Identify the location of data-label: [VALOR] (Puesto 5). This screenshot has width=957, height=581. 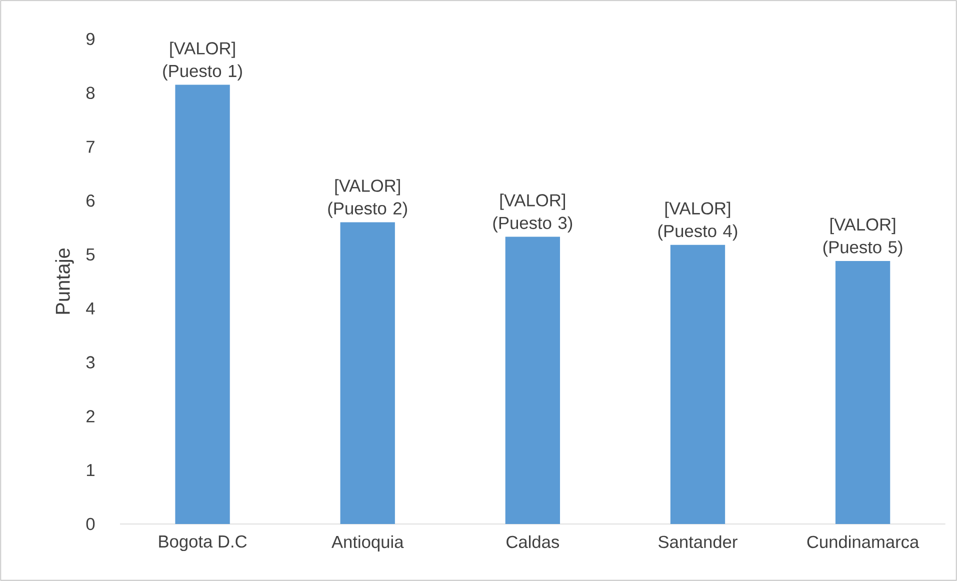
(862, 237).